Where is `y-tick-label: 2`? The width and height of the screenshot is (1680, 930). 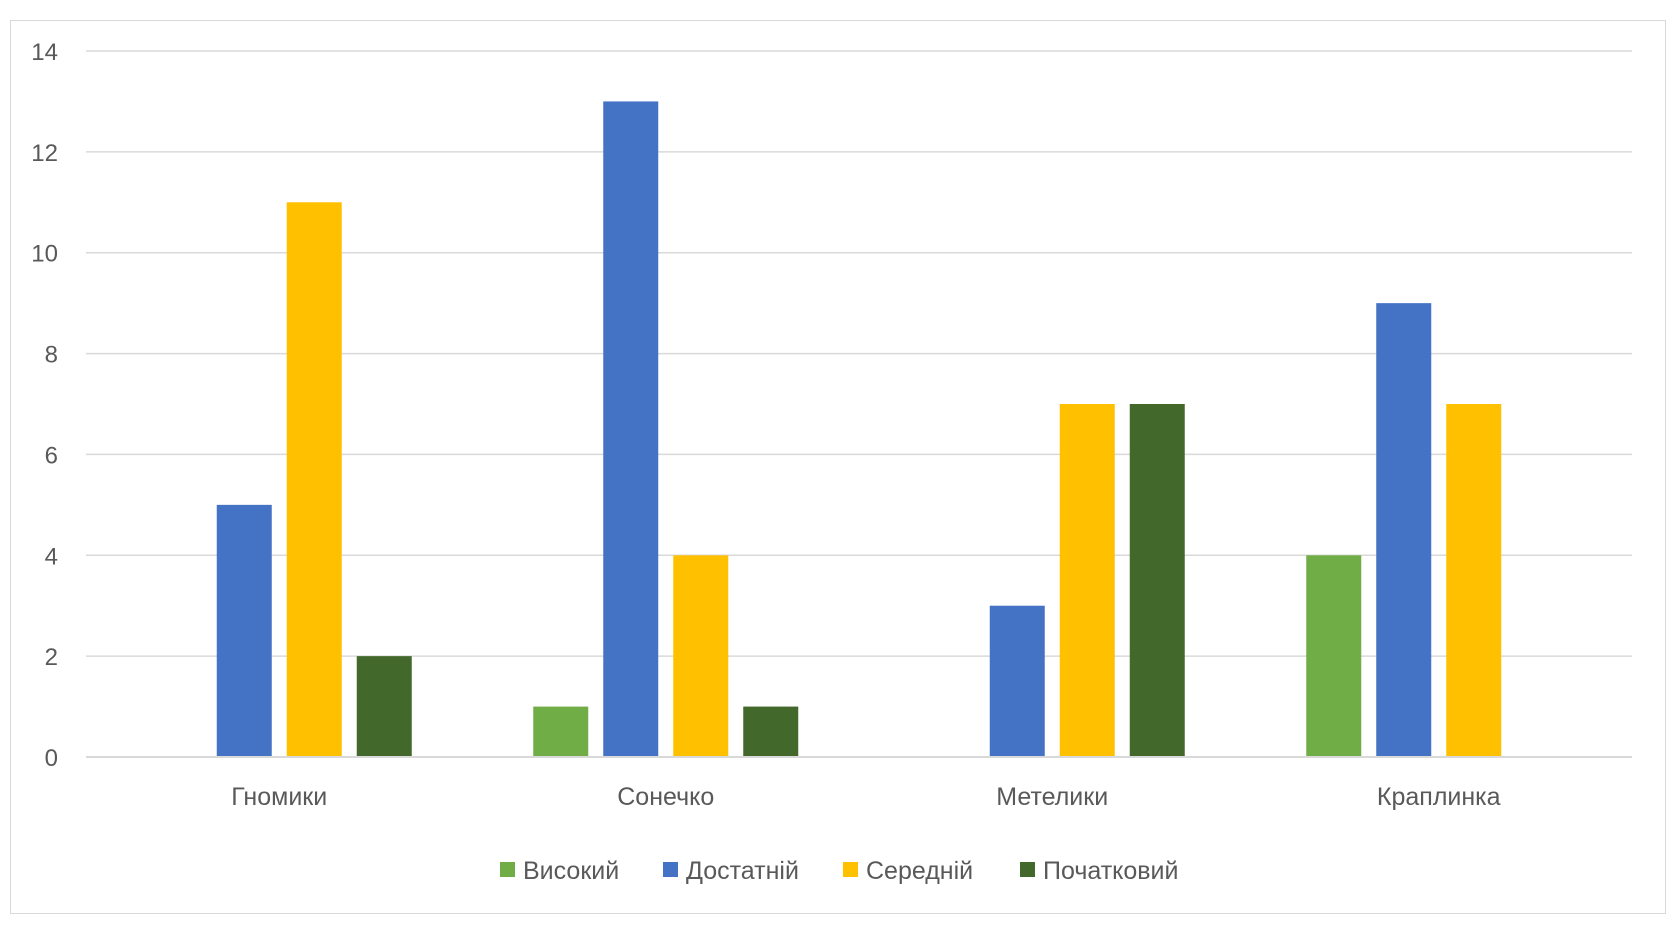 y-tick-label: 2 is located at coordinates (51, 657).